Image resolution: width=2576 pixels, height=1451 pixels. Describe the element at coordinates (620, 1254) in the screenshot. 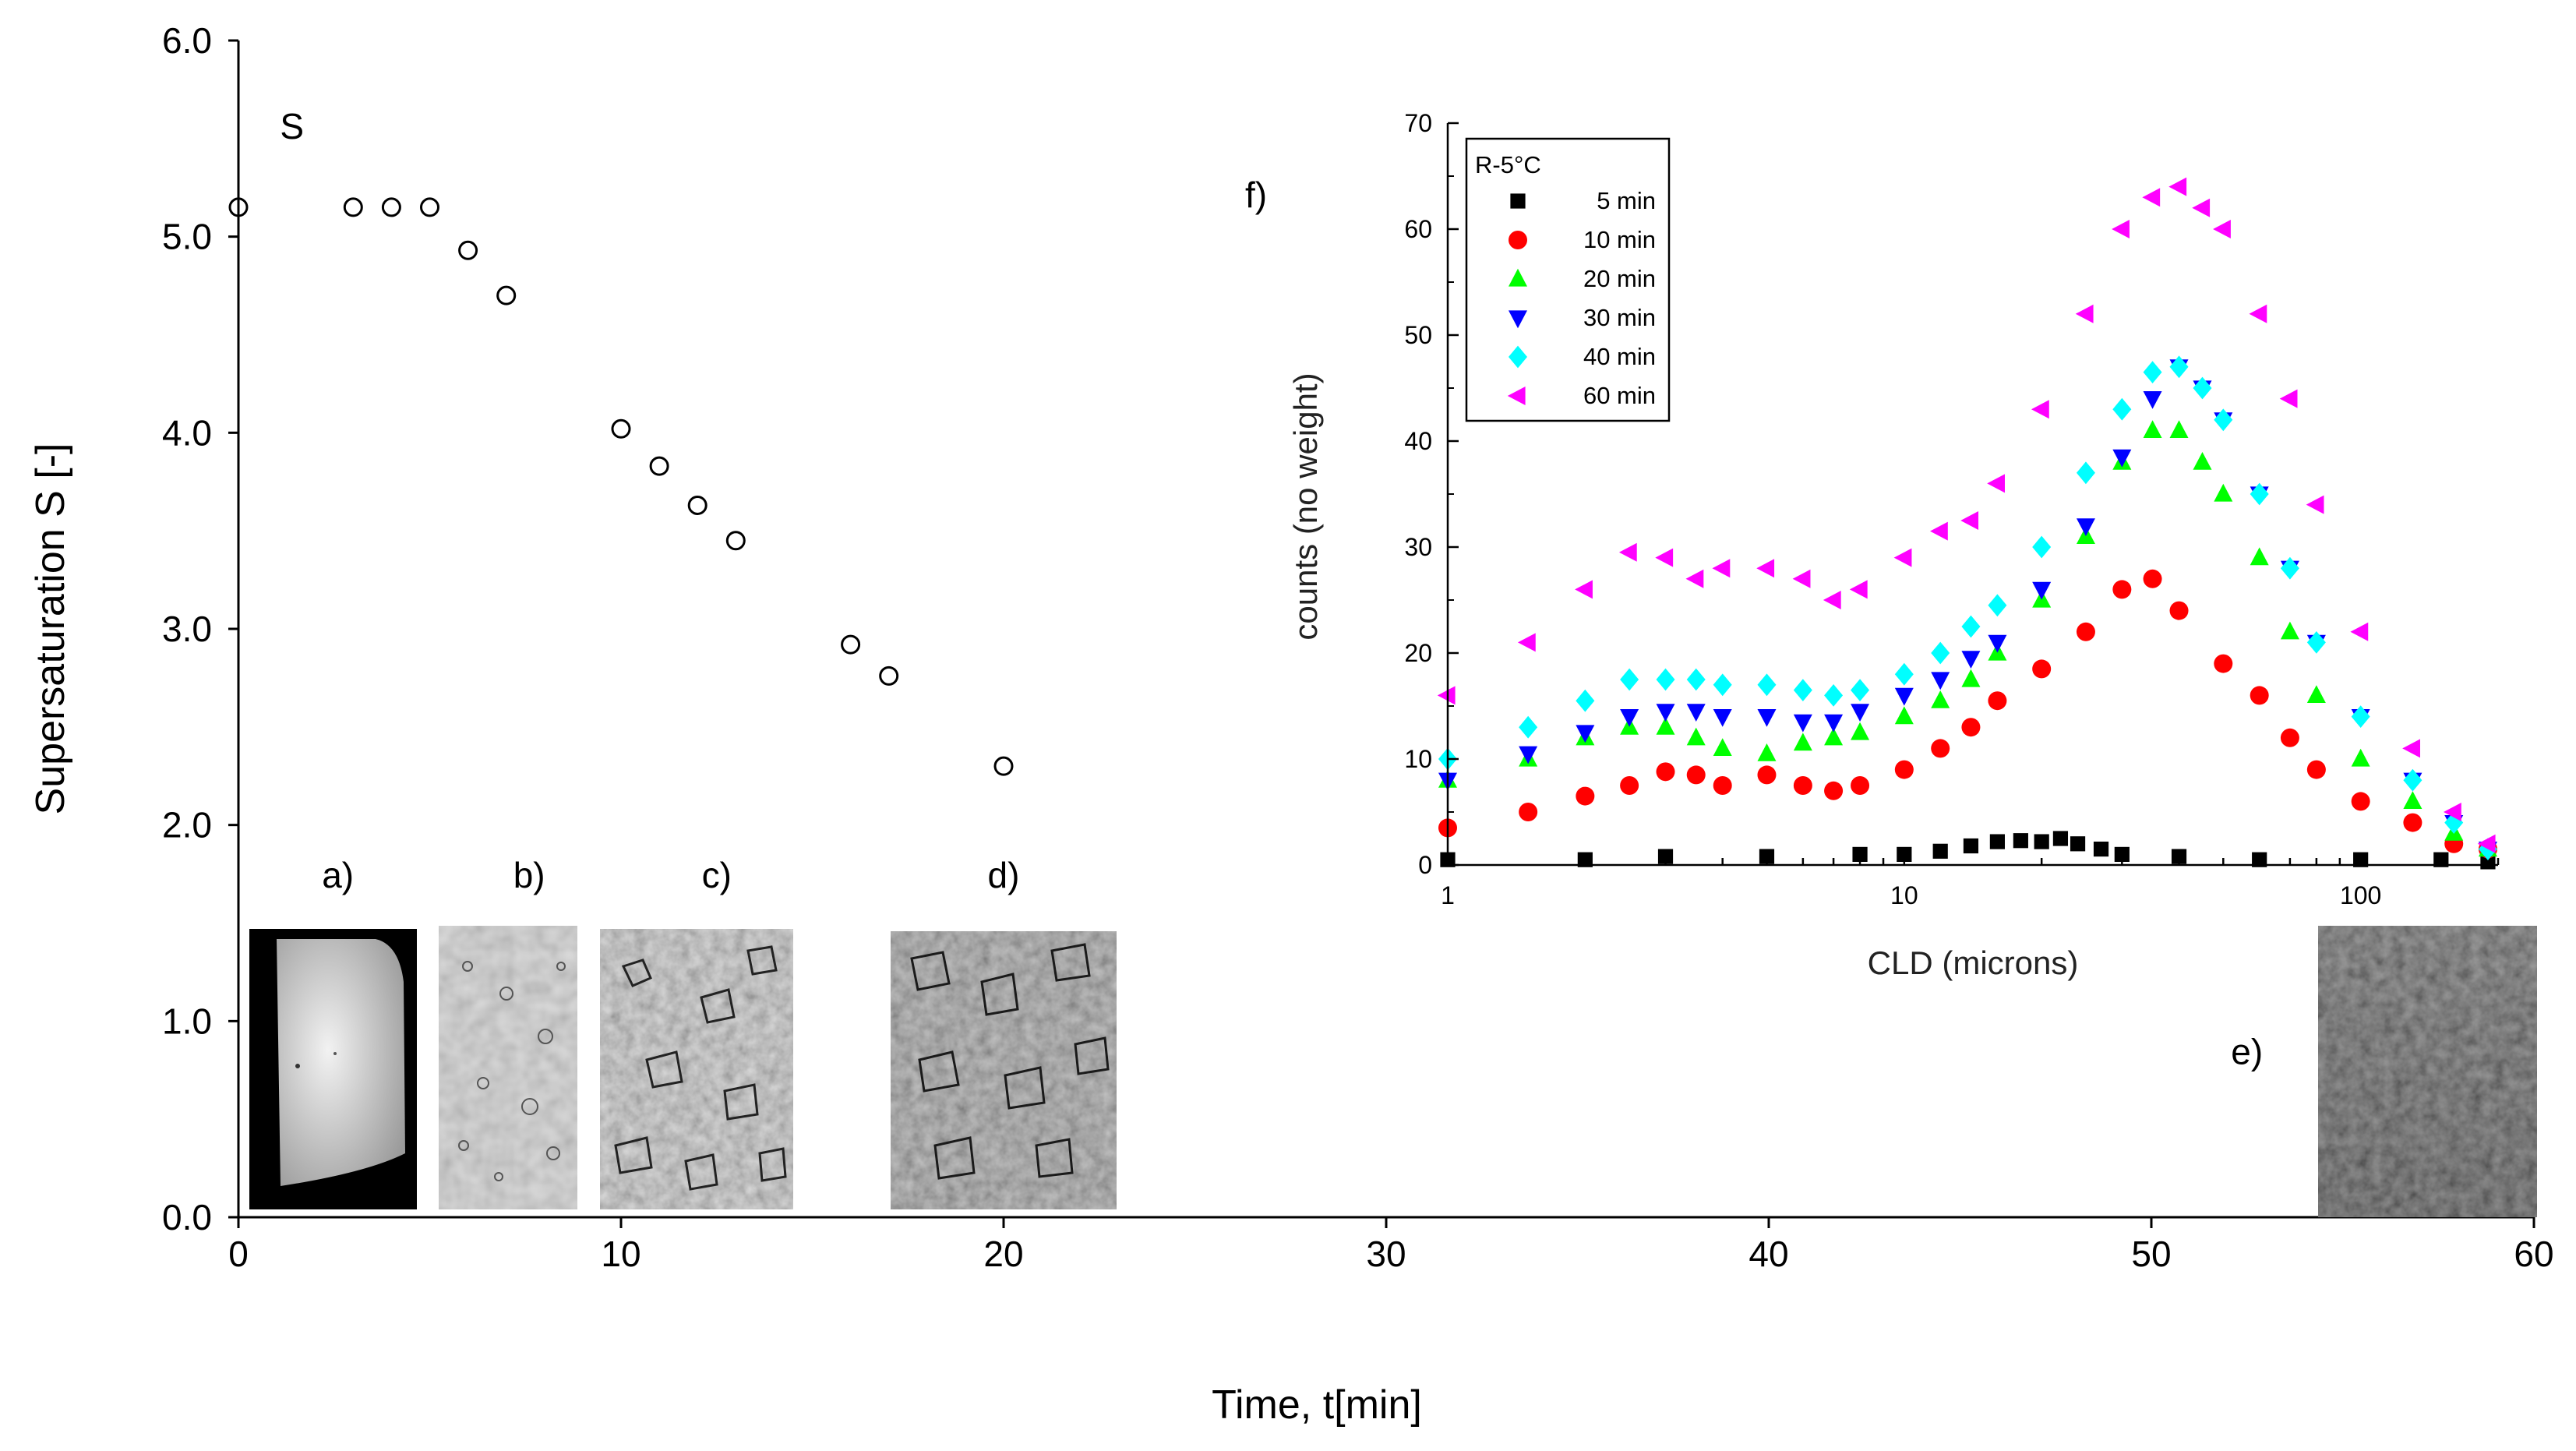

I see `main-x-tick-label: 10` at that location.